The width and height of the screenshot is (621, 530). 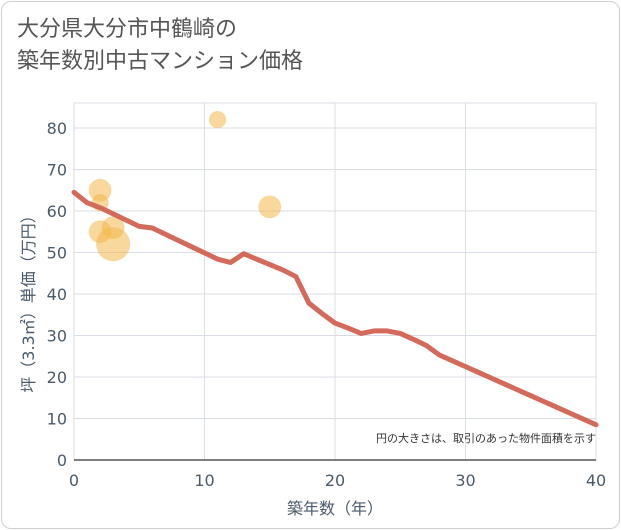 What do you see at coordinates (486, 438) in the screenshot?
I see `size-note: 円の大きさは、取引のあった物件面積を示す` at bounding box center [486, 438].